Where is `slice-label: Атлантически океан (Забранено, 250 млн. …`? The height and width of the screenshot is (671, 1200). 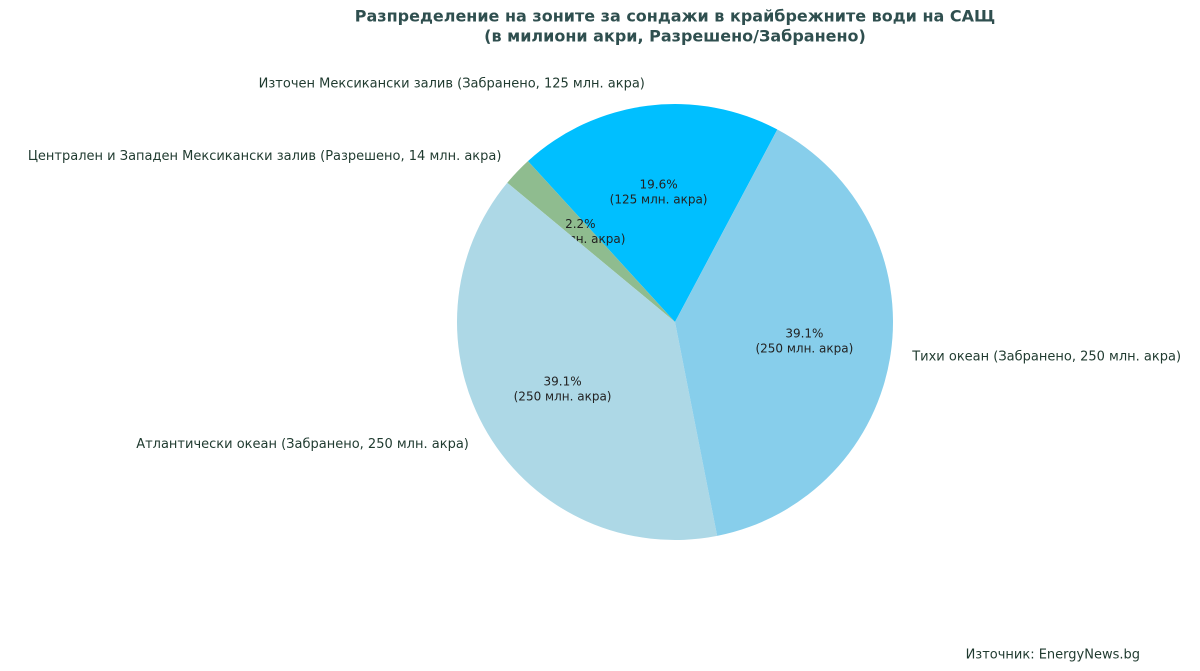 slice-label: Атлантически океан (Забранено, 250 млн. … is located at coordinates (302, 444).